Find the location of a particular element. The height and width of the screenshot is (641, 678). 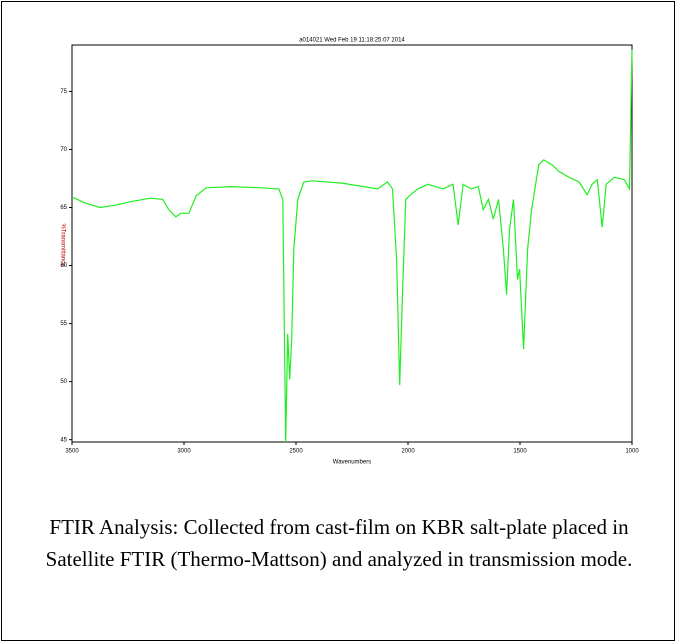

y-tick-label: 60 is located at coordinates (63, 266).